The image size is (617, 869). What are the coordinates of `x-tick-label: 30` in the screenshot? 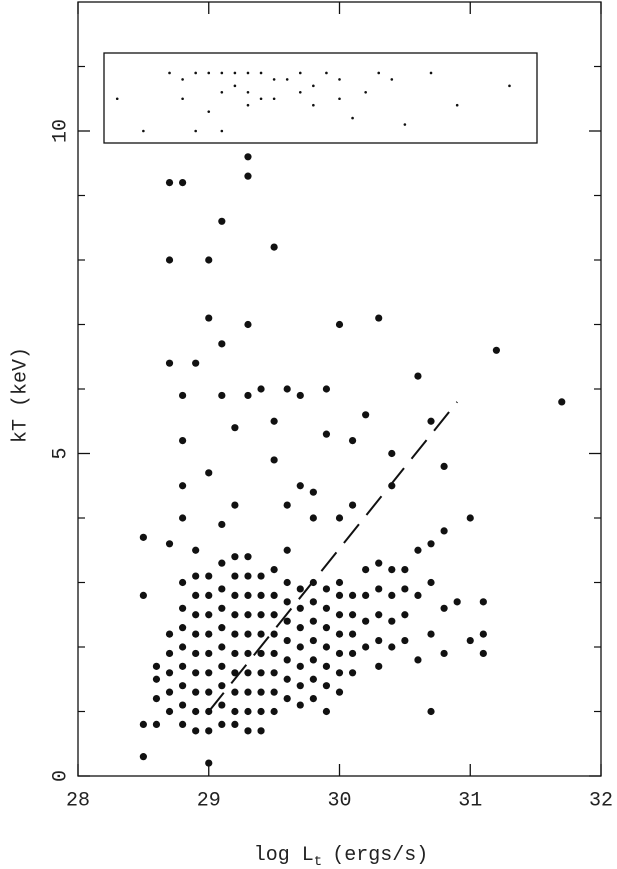 It's located at (339, 800).